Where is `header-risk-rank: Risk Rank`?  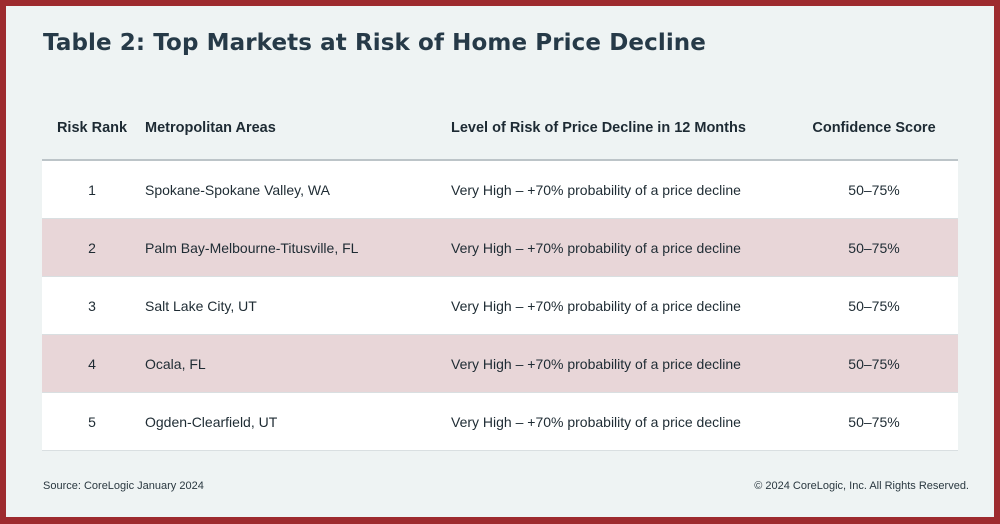
header-risk-rank: Risk Rank is located at coordinates (92, 127).